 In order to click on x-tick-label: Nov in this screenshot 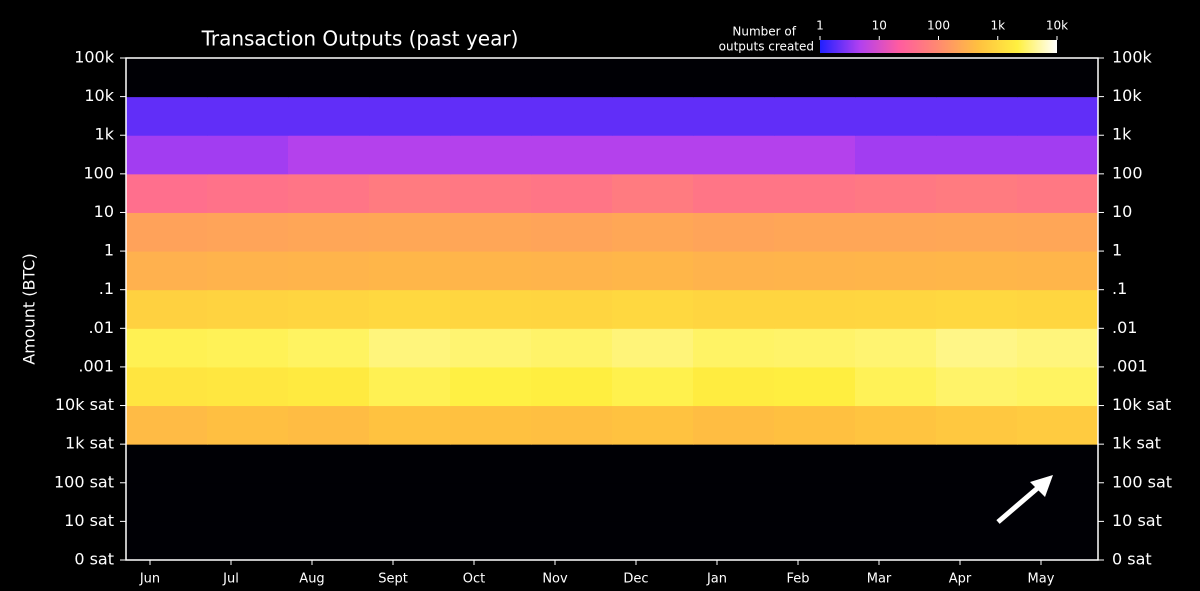, I will do `click(555, 579)`.